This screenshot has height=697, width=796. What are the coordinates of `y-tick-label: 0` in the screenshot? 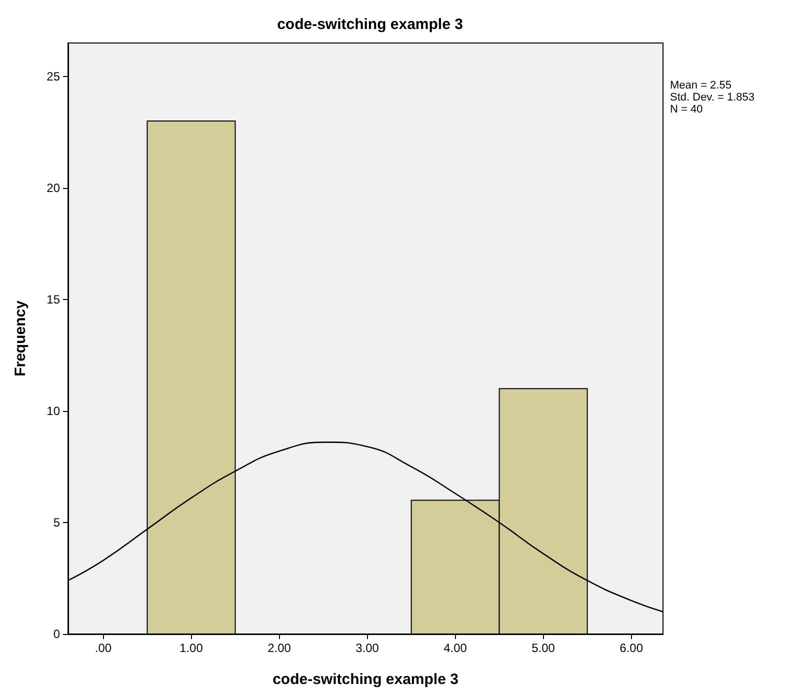 It's located at (56, 634).